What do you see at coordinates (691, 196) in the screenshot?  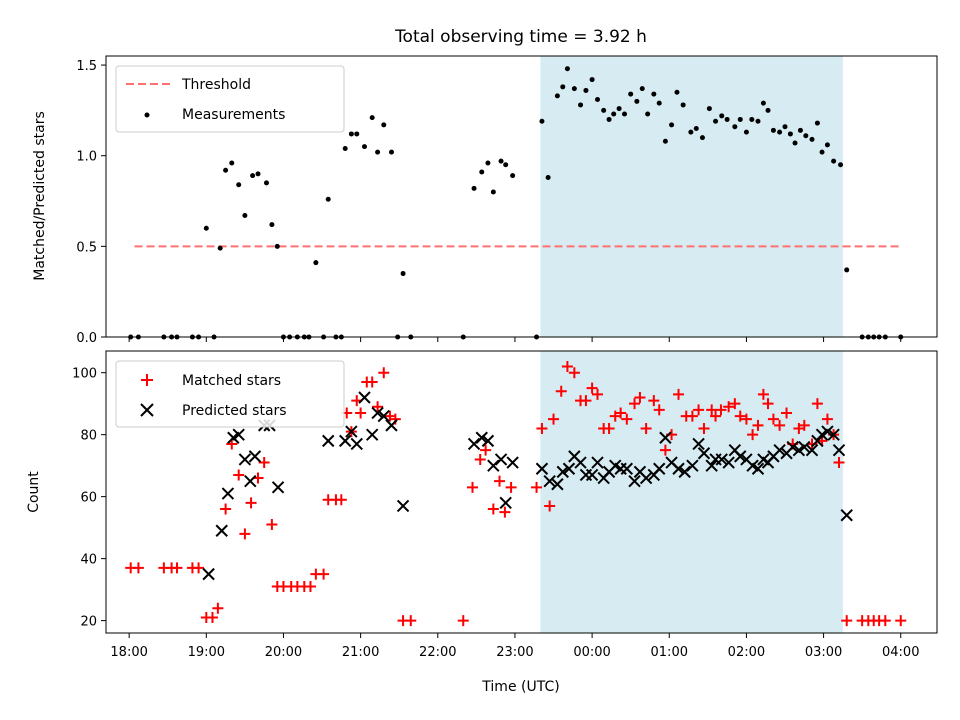 I see `shaded-interval-top` at bounding box center [691, 196].